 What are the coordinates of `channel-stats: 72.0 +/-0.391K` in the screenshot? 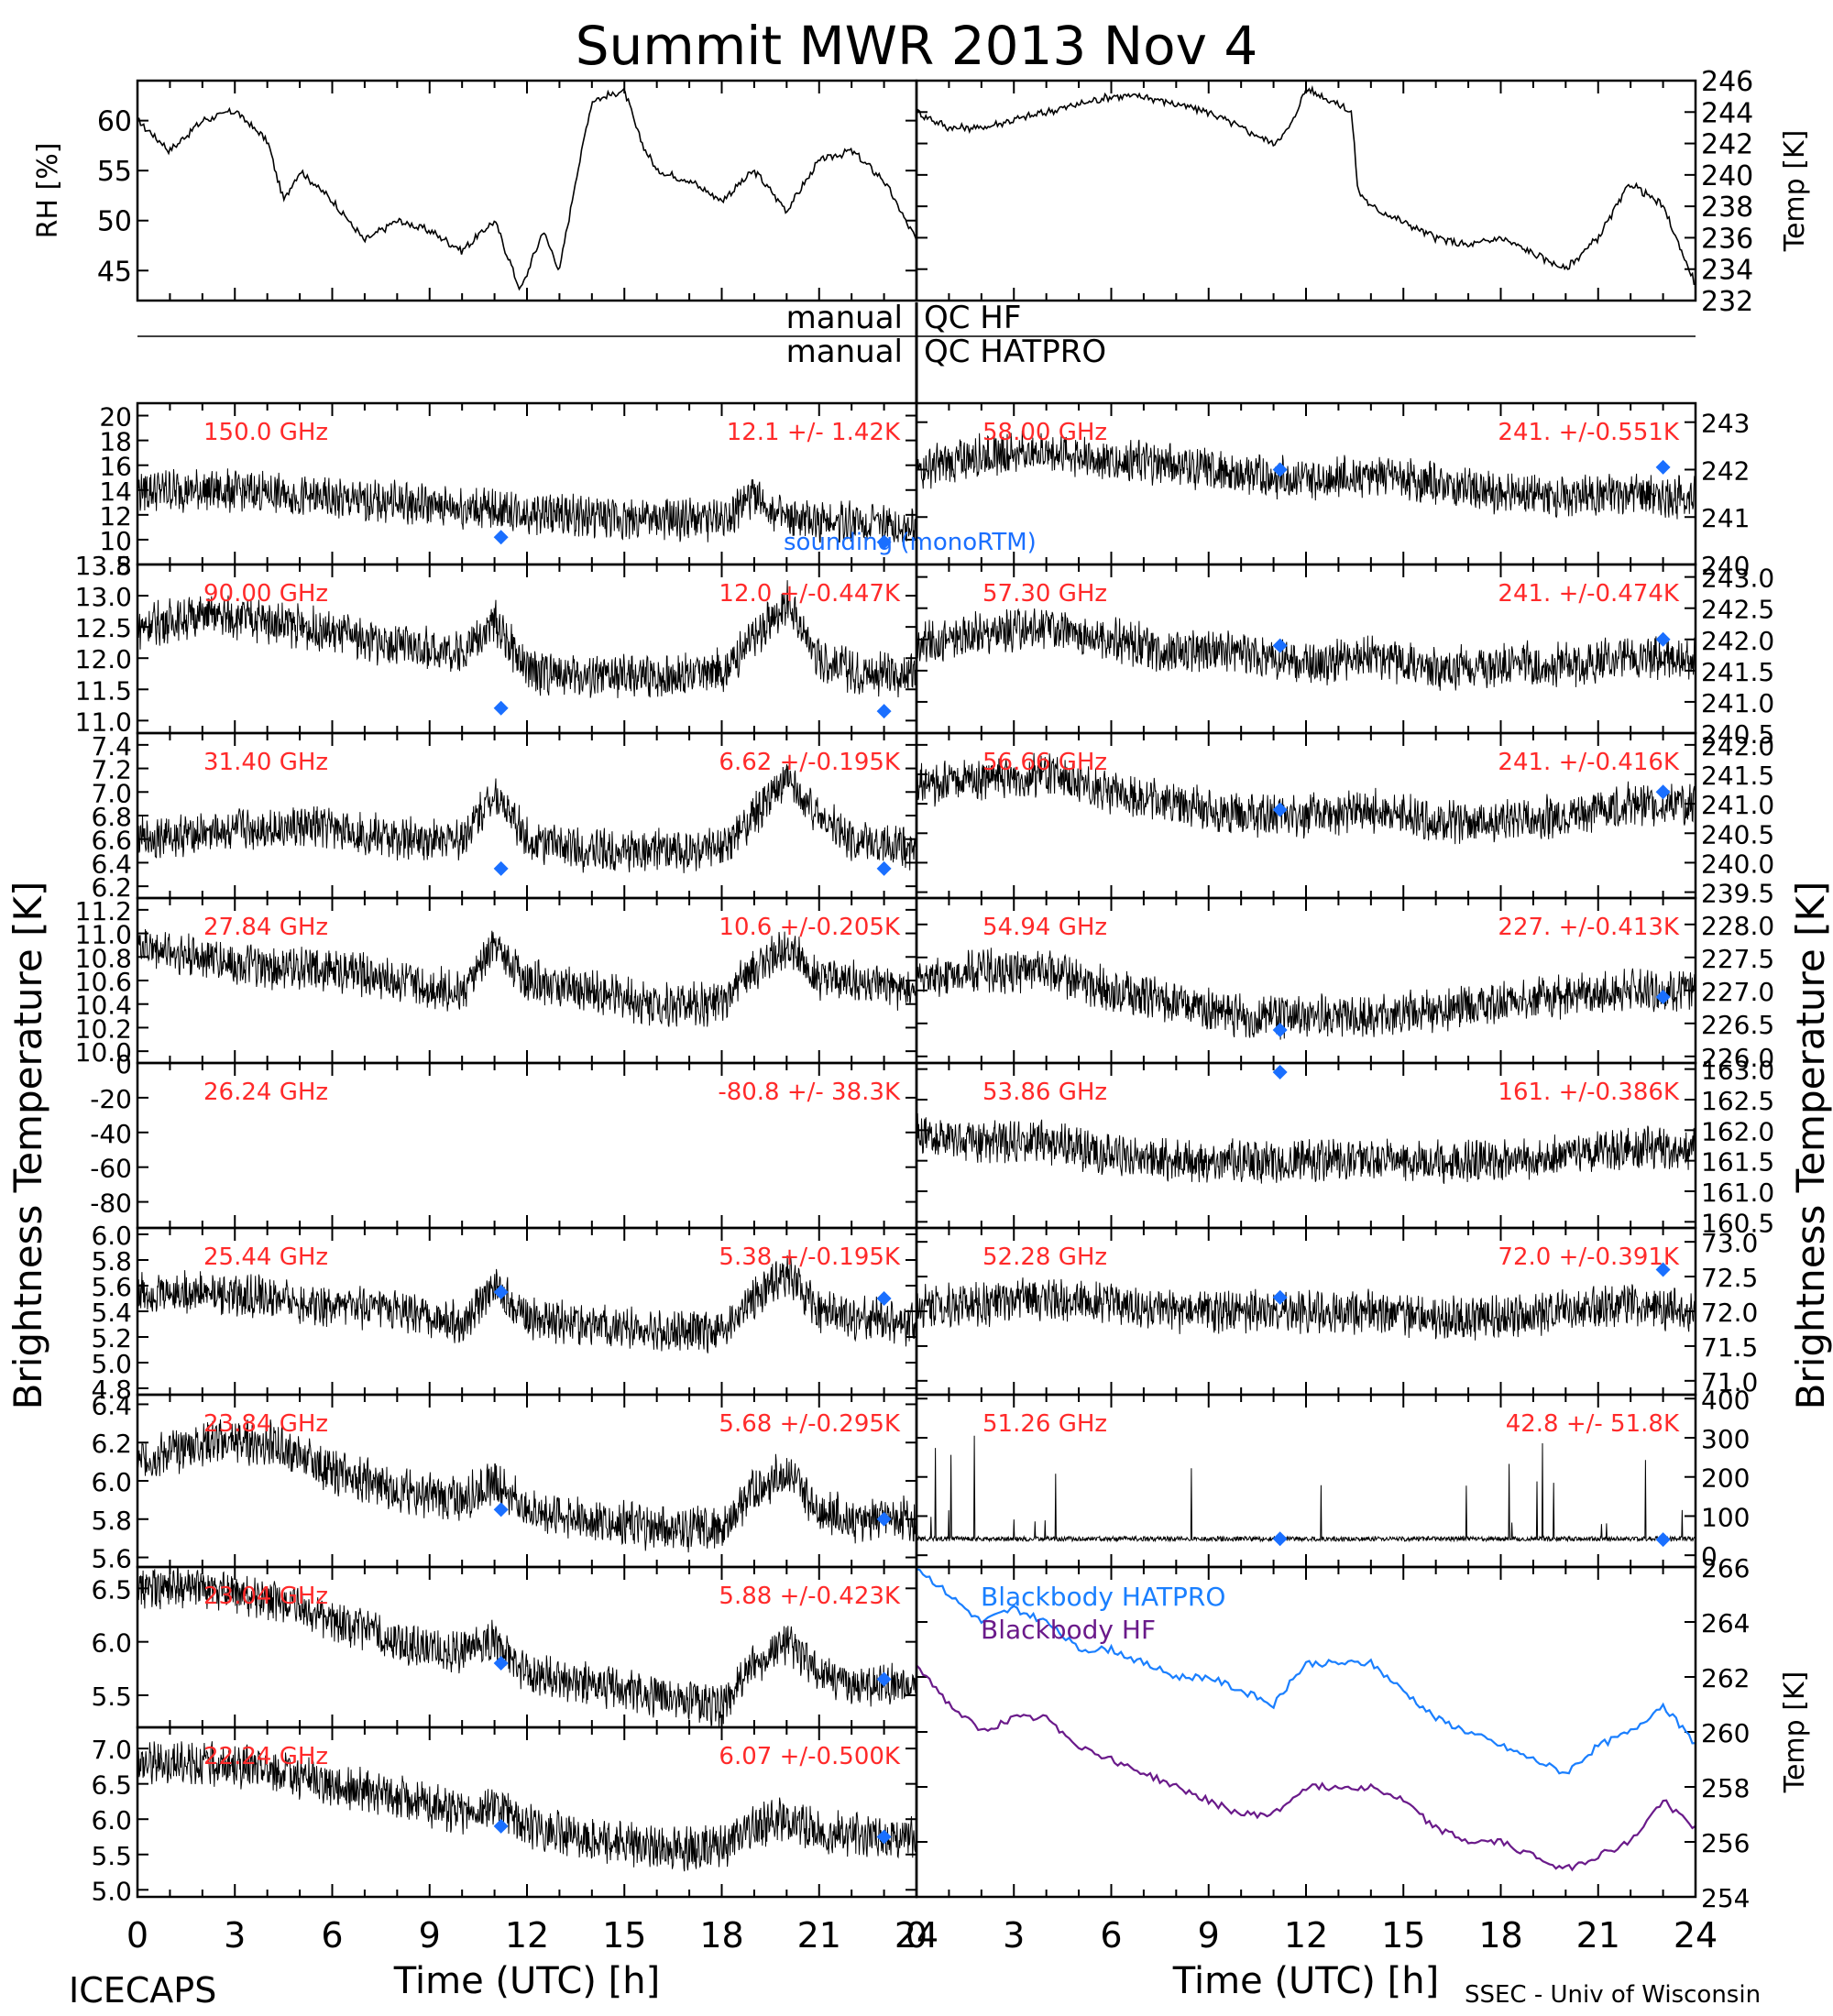 It's located at (1589, 1257).